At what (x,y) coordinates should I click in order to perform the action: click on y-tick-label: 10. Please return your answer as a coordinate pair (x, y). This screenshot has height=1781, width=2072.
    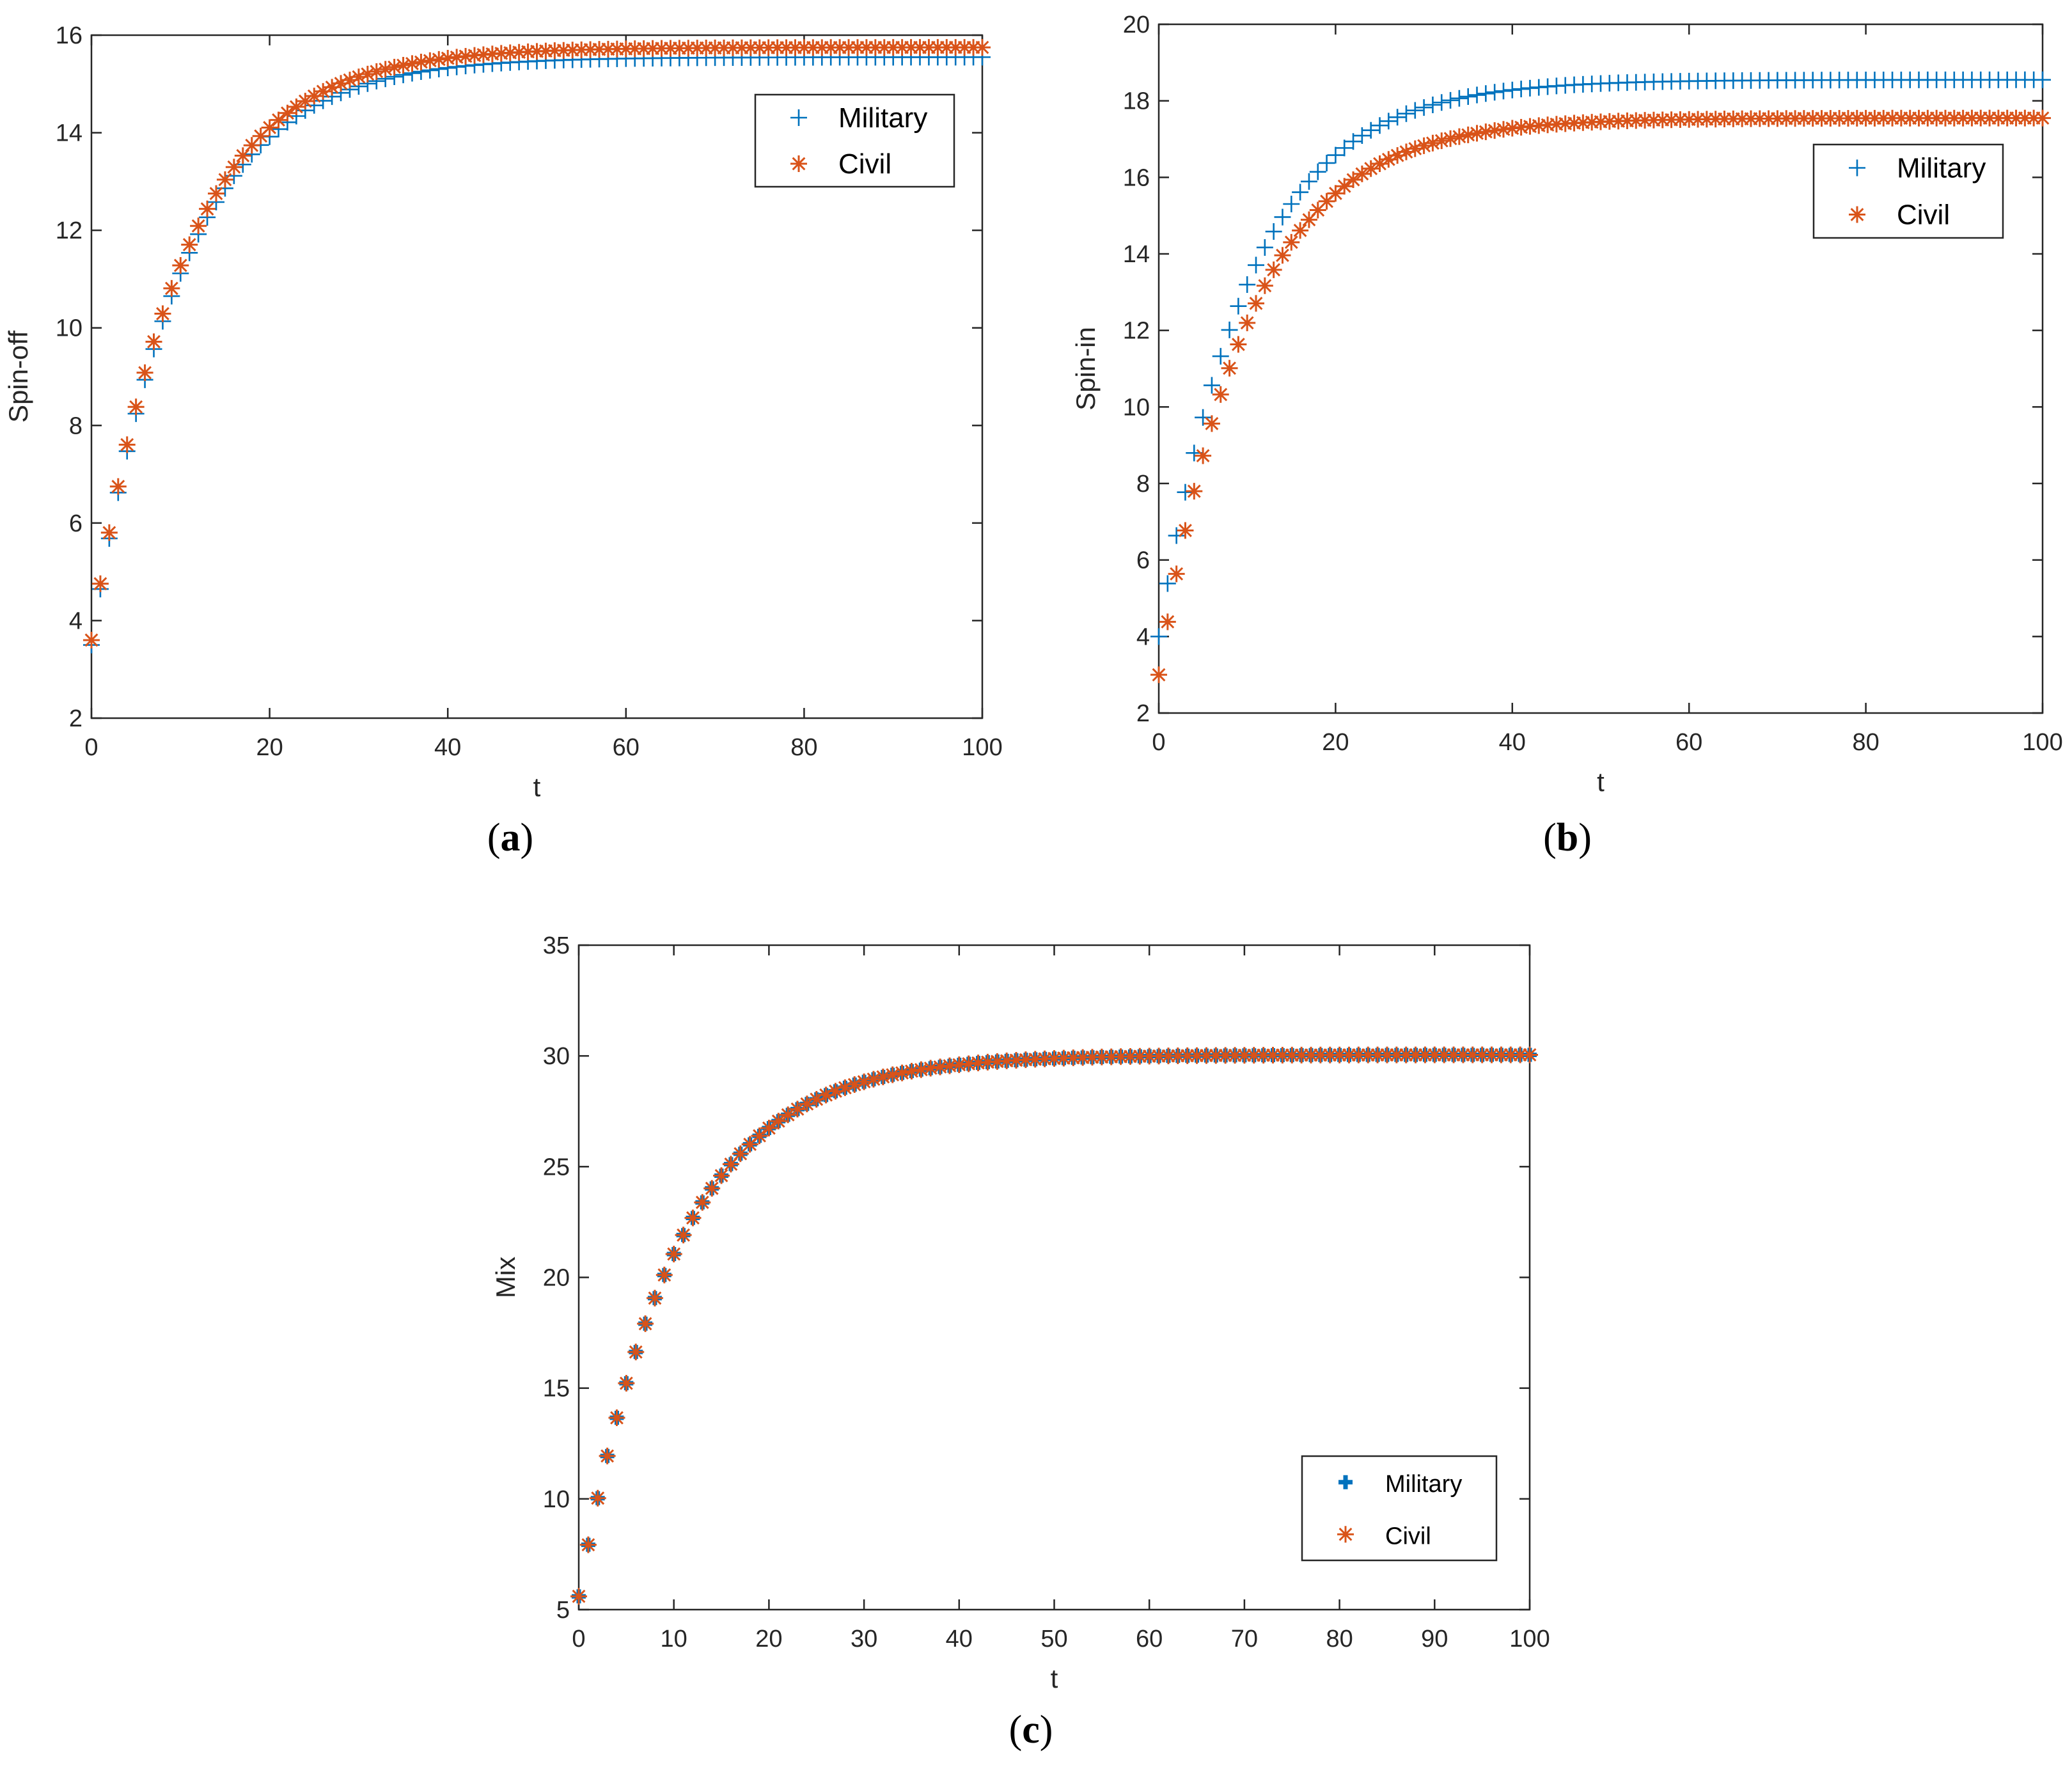
    Looking at the image, I should click on (69, 328).